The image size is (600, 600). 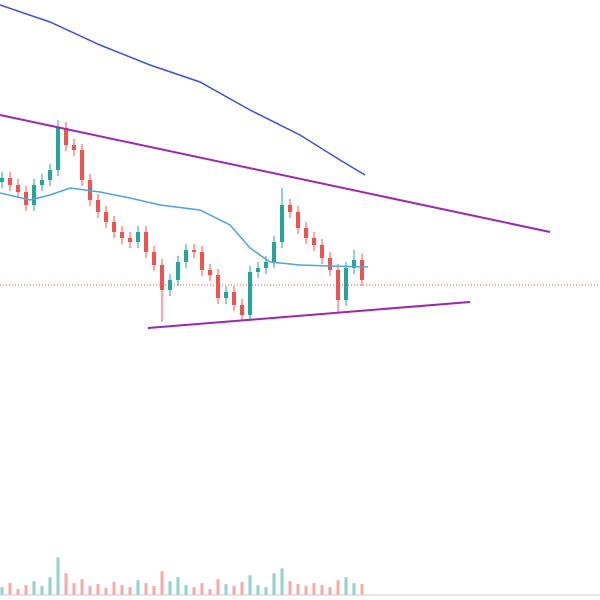 What do you see at coordinates (184, 227) in the screenshot?
I see `ma-short` at bounding box center [184, 227].